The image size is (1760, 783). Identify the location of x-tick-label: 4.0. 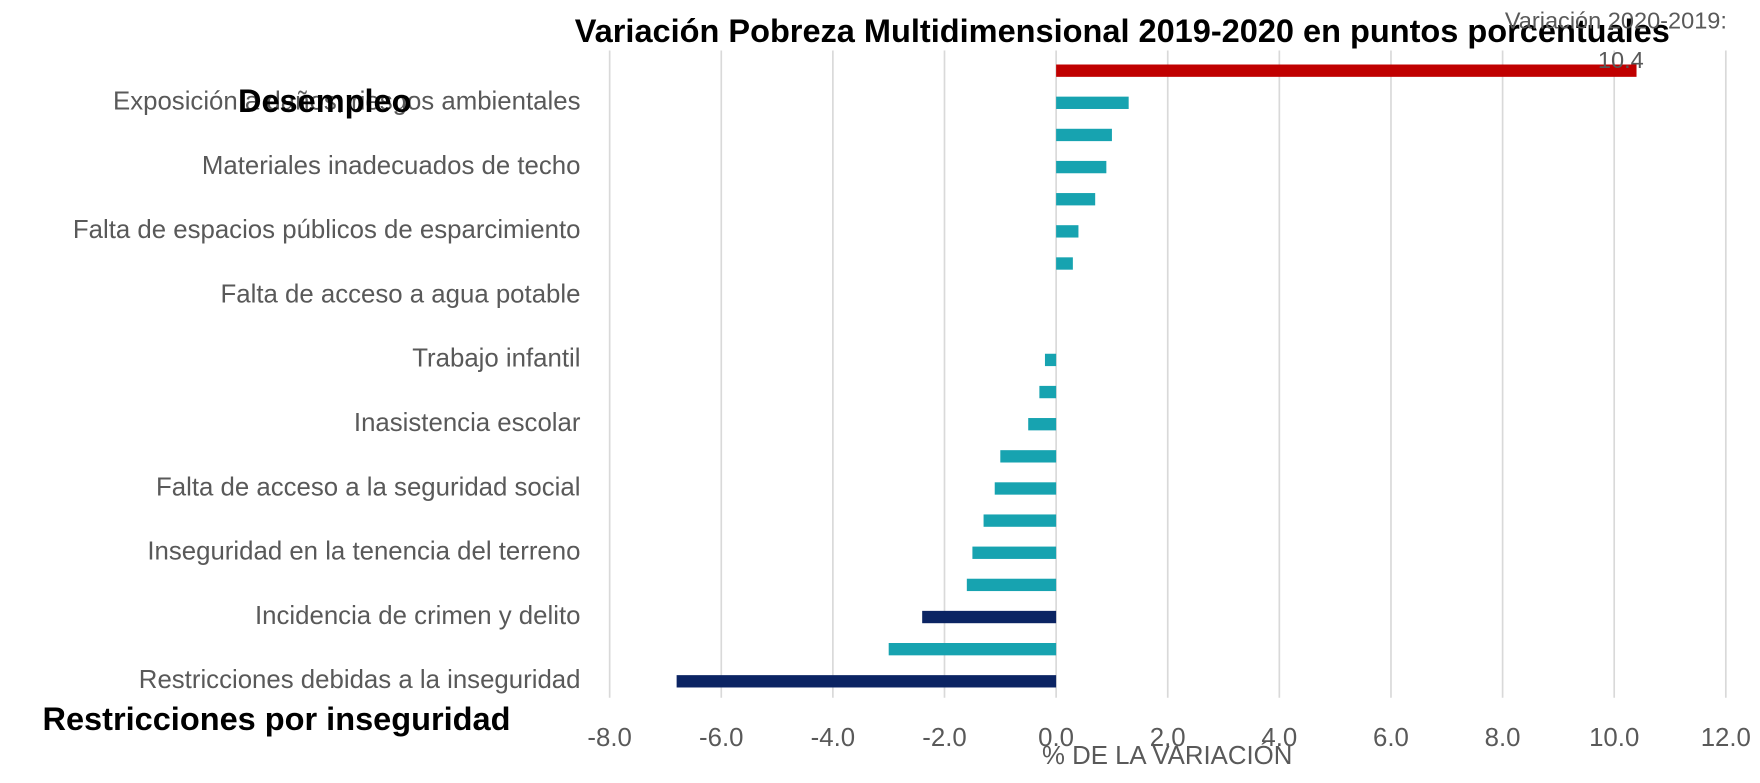
(1279, 738).